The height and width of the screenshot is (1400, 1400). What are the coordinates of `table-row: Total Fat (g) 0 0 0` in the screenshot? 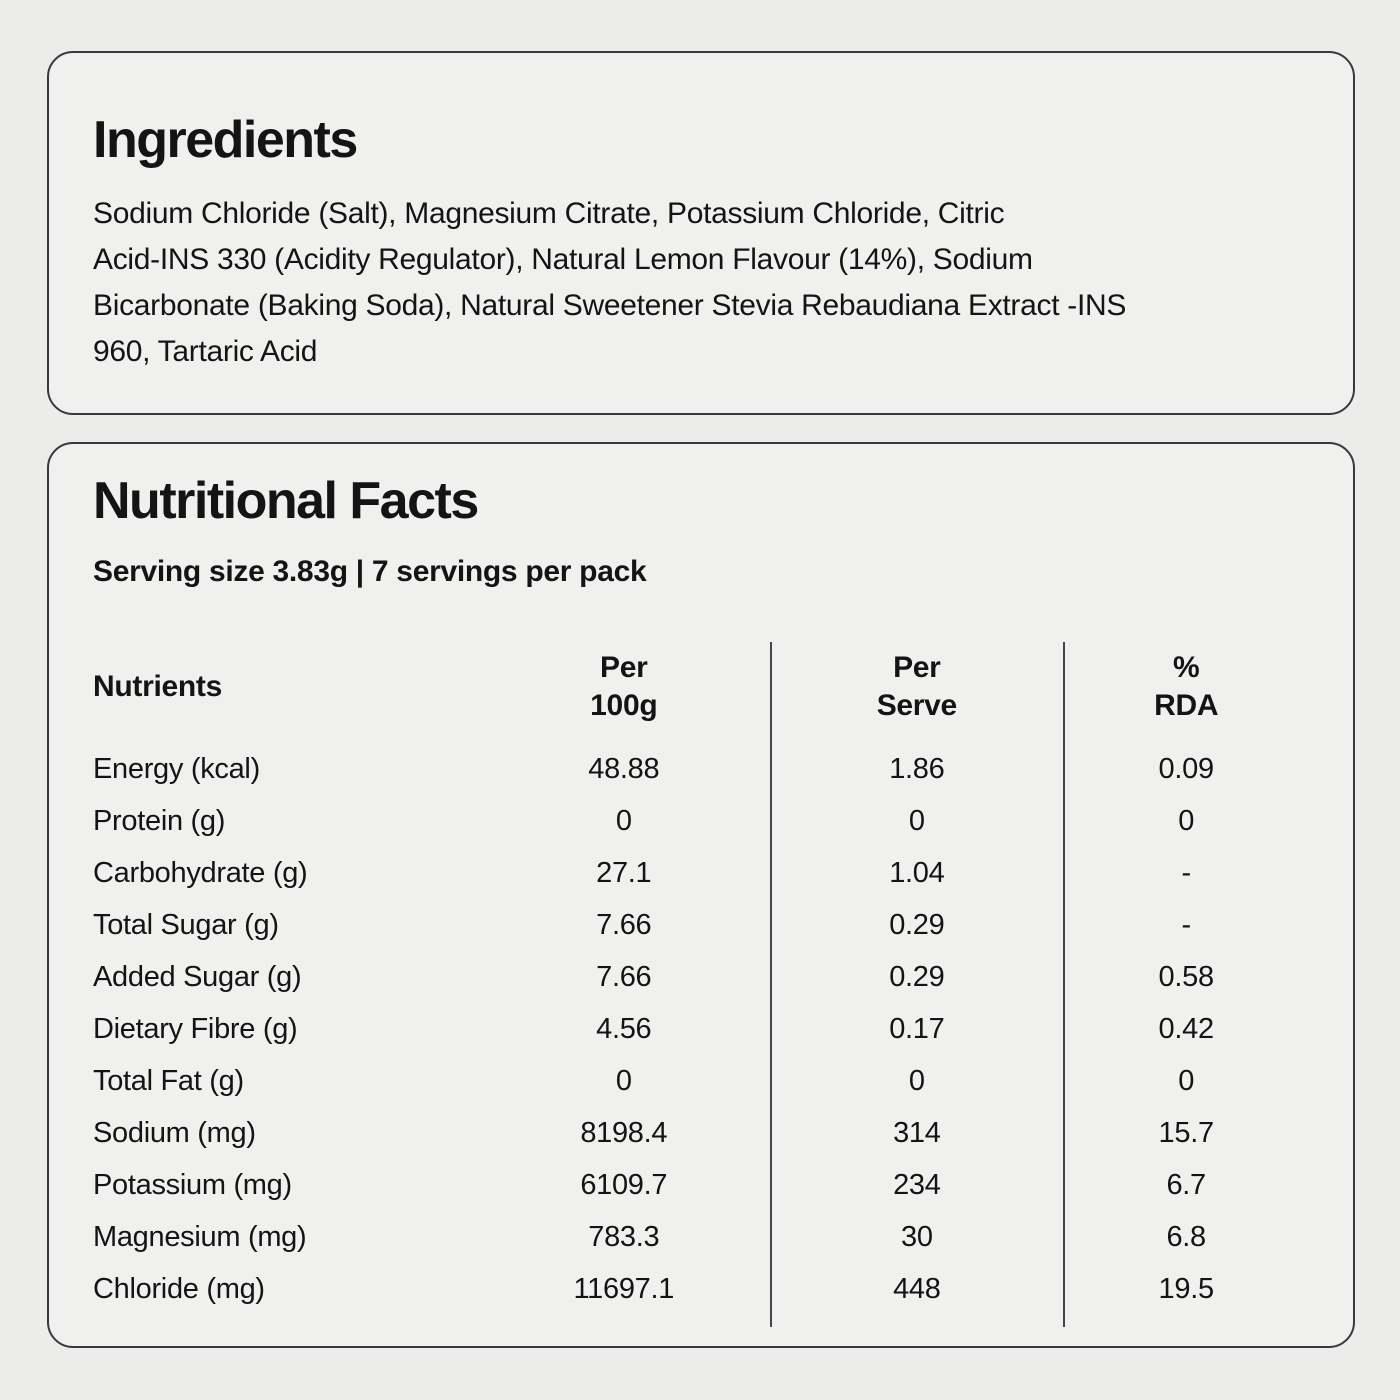 It's located at (701, 1081).